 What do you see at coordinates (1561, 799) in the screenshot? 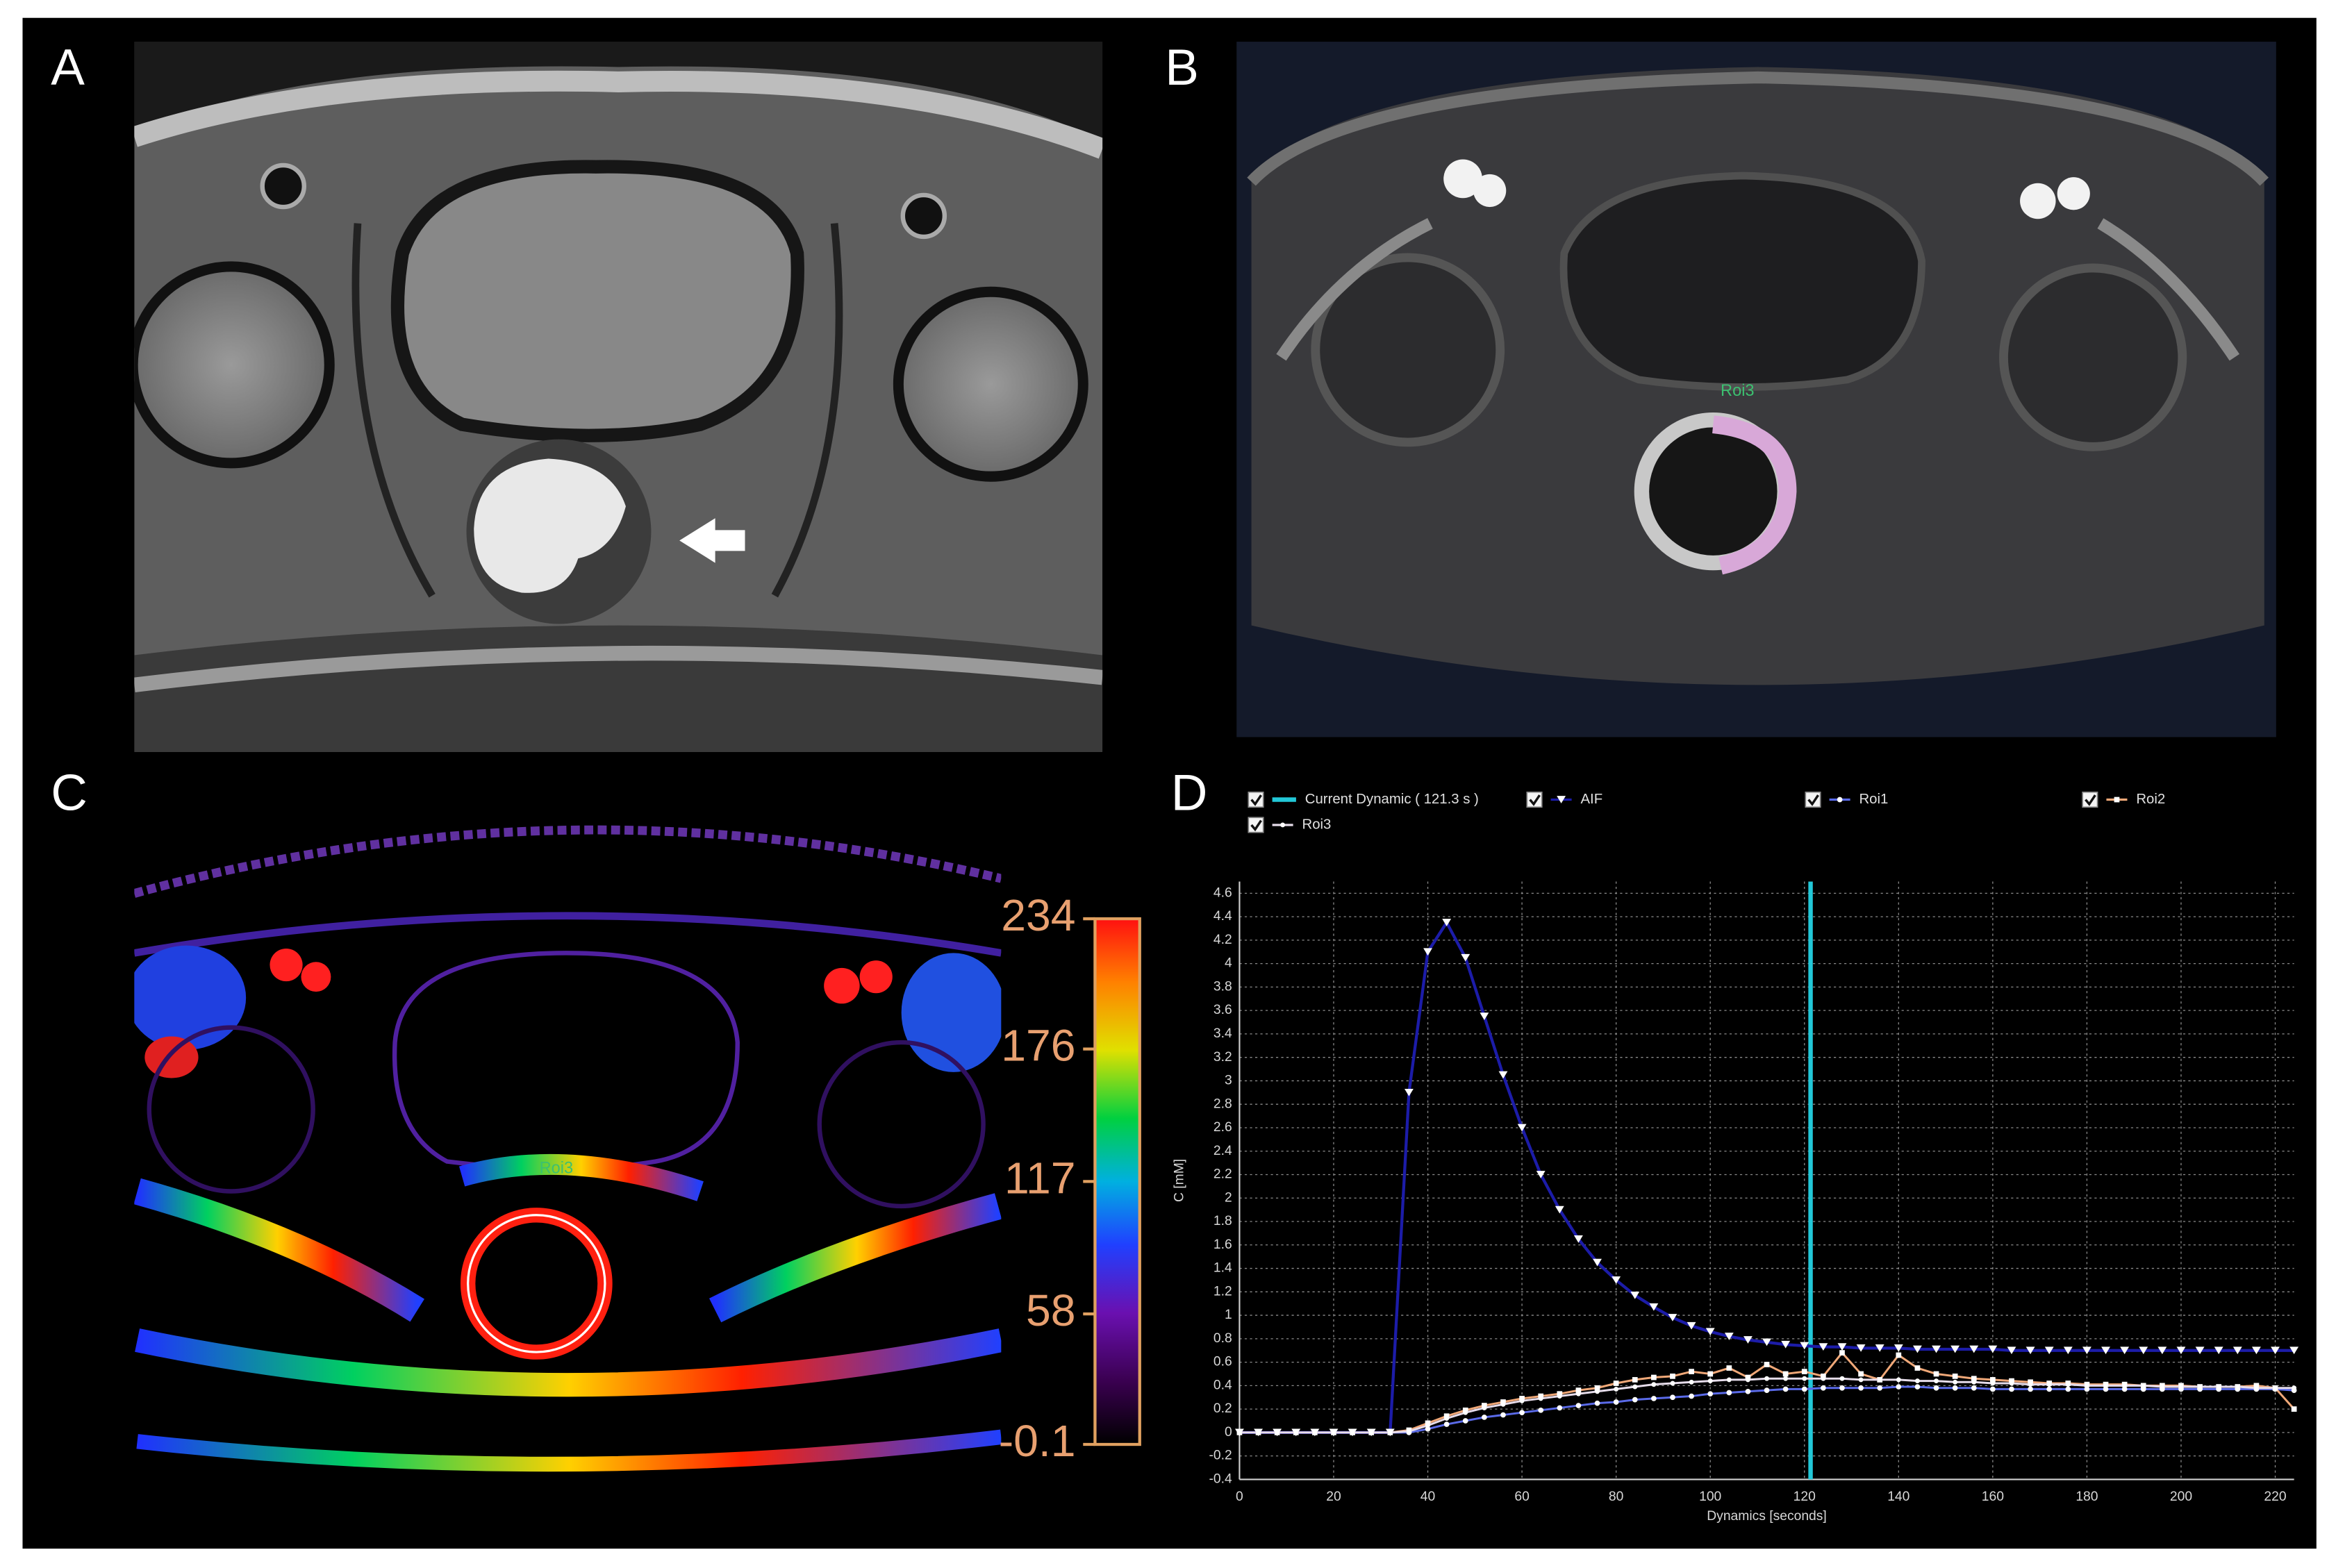
I see `legend-marker` at bounding box center [1561, 799].